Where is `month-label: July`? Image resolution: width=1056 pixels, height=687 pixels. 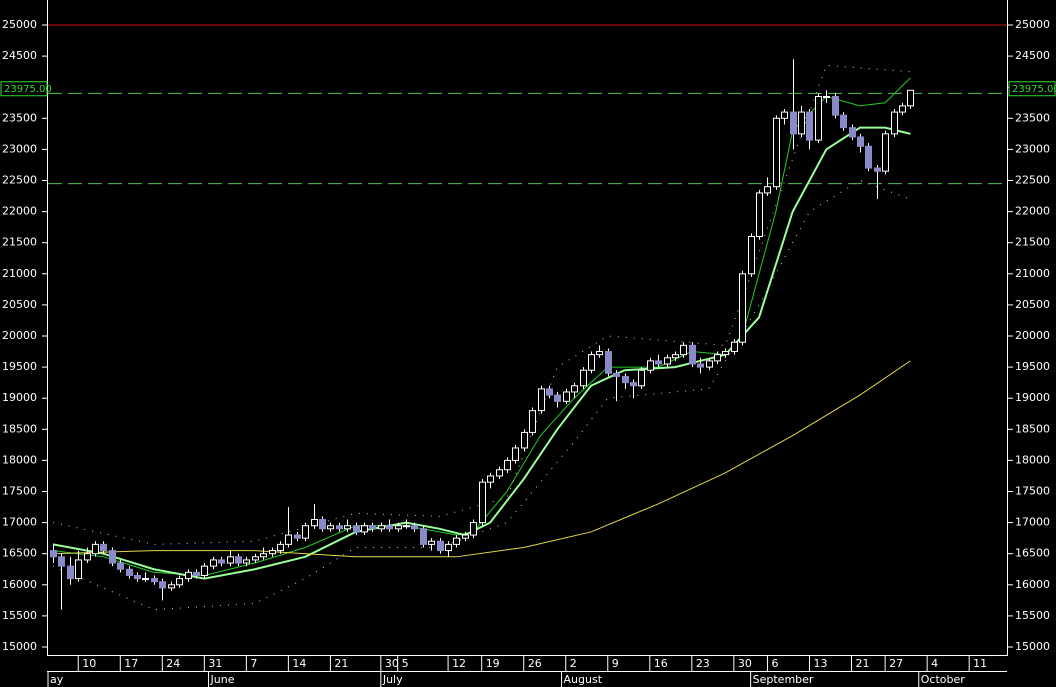 month-label: July is located at coordinates (392, 679).